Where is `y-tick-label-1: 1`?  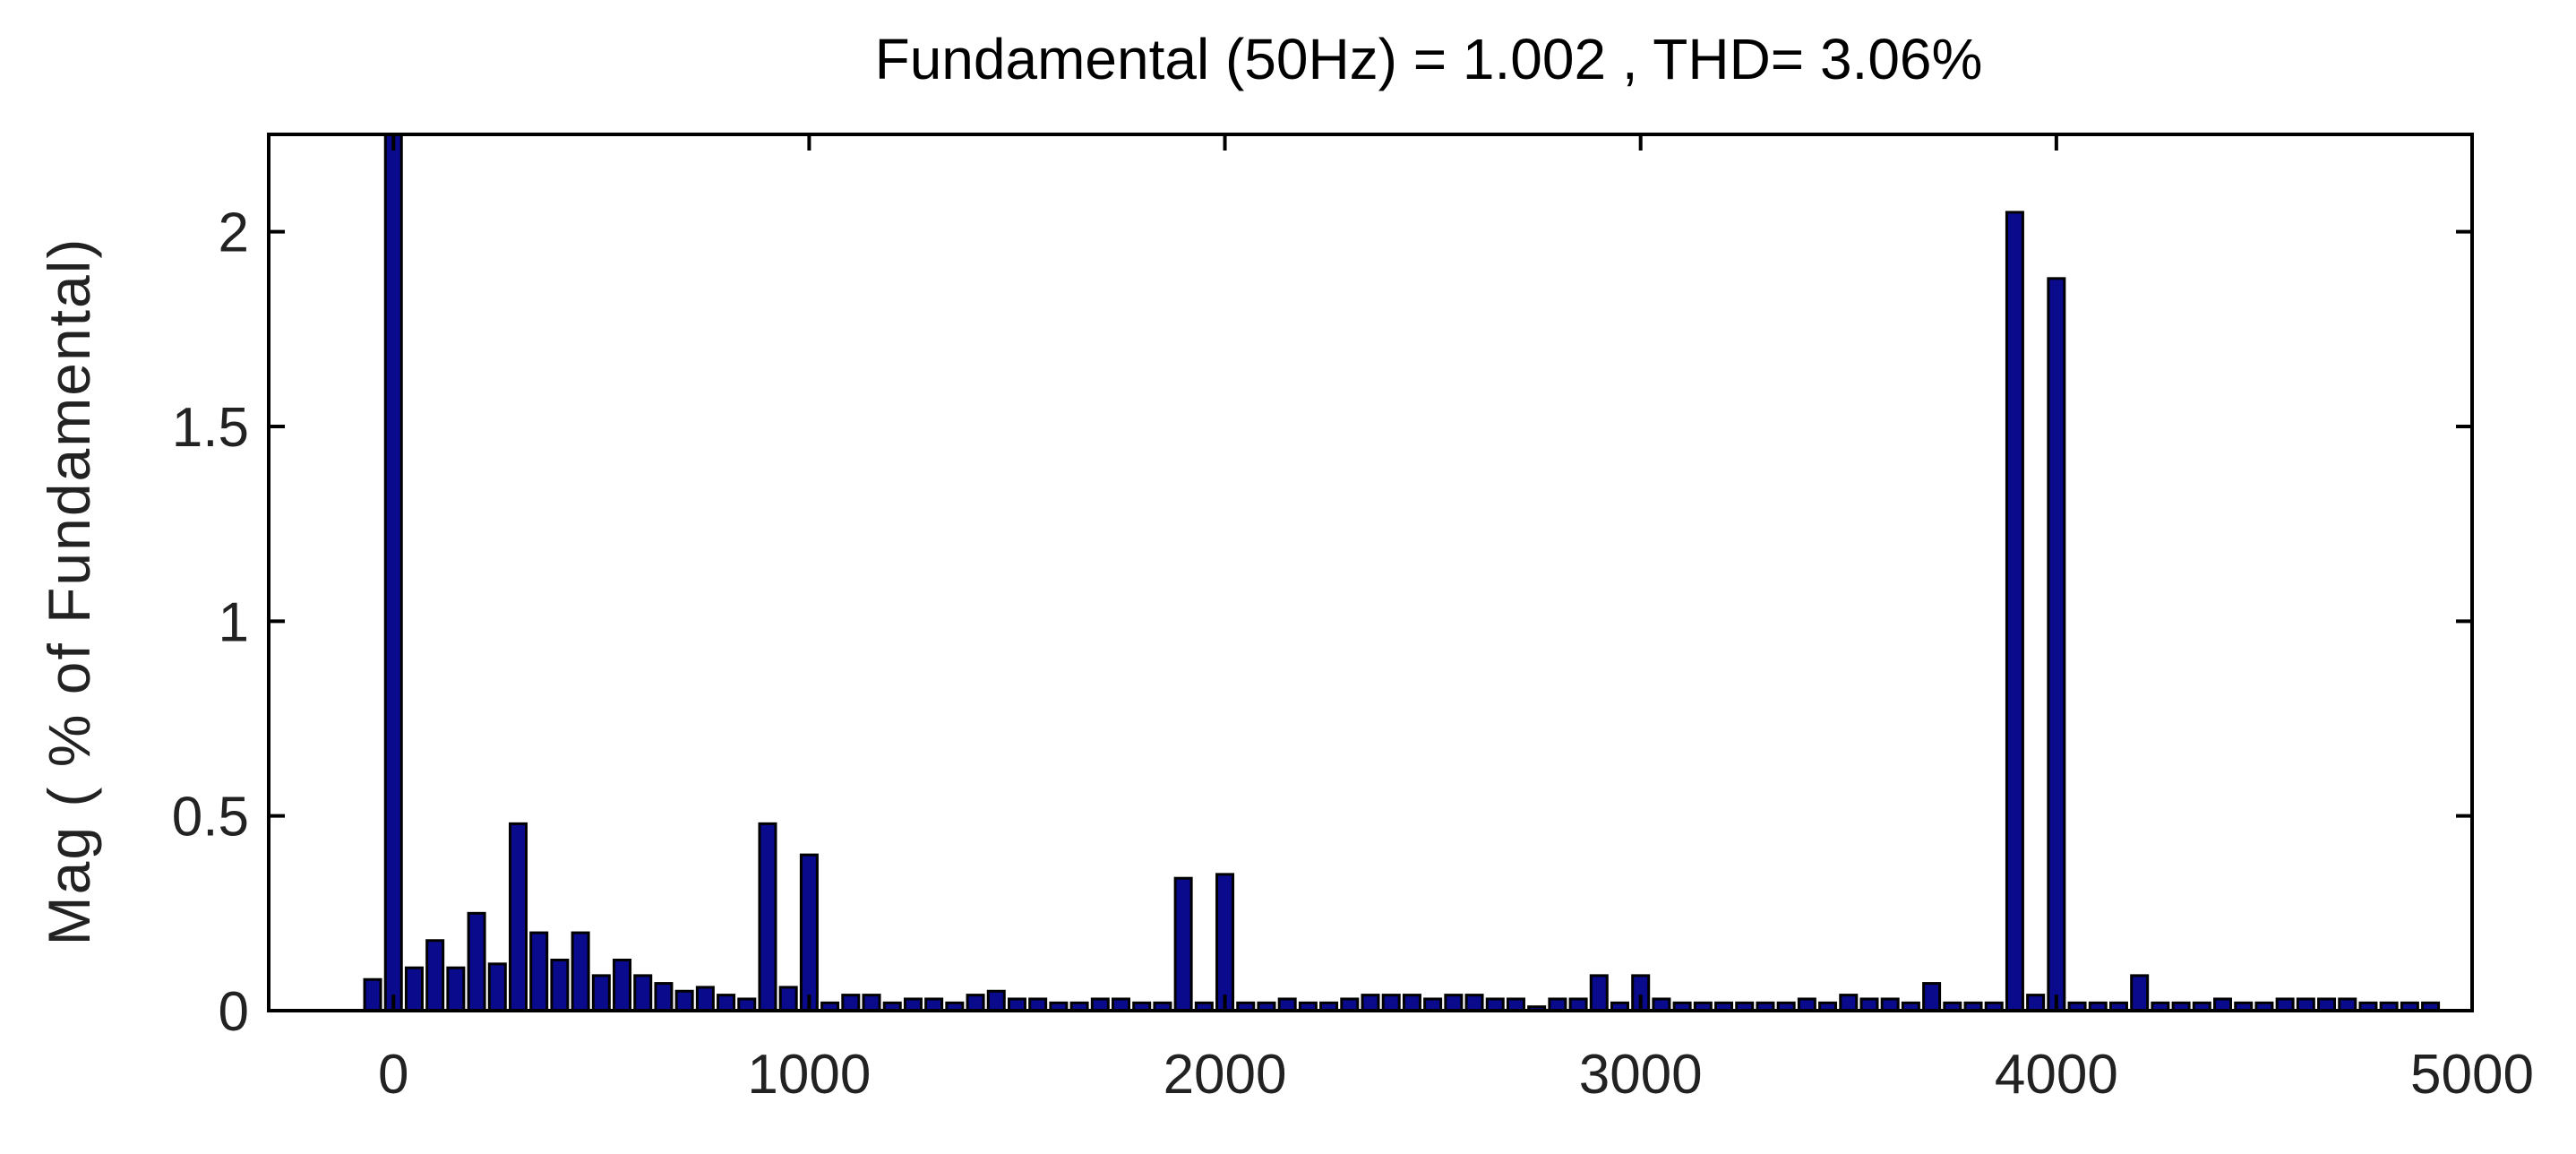 y-tick-label-1: 1 is located at coordinates (234, 622).